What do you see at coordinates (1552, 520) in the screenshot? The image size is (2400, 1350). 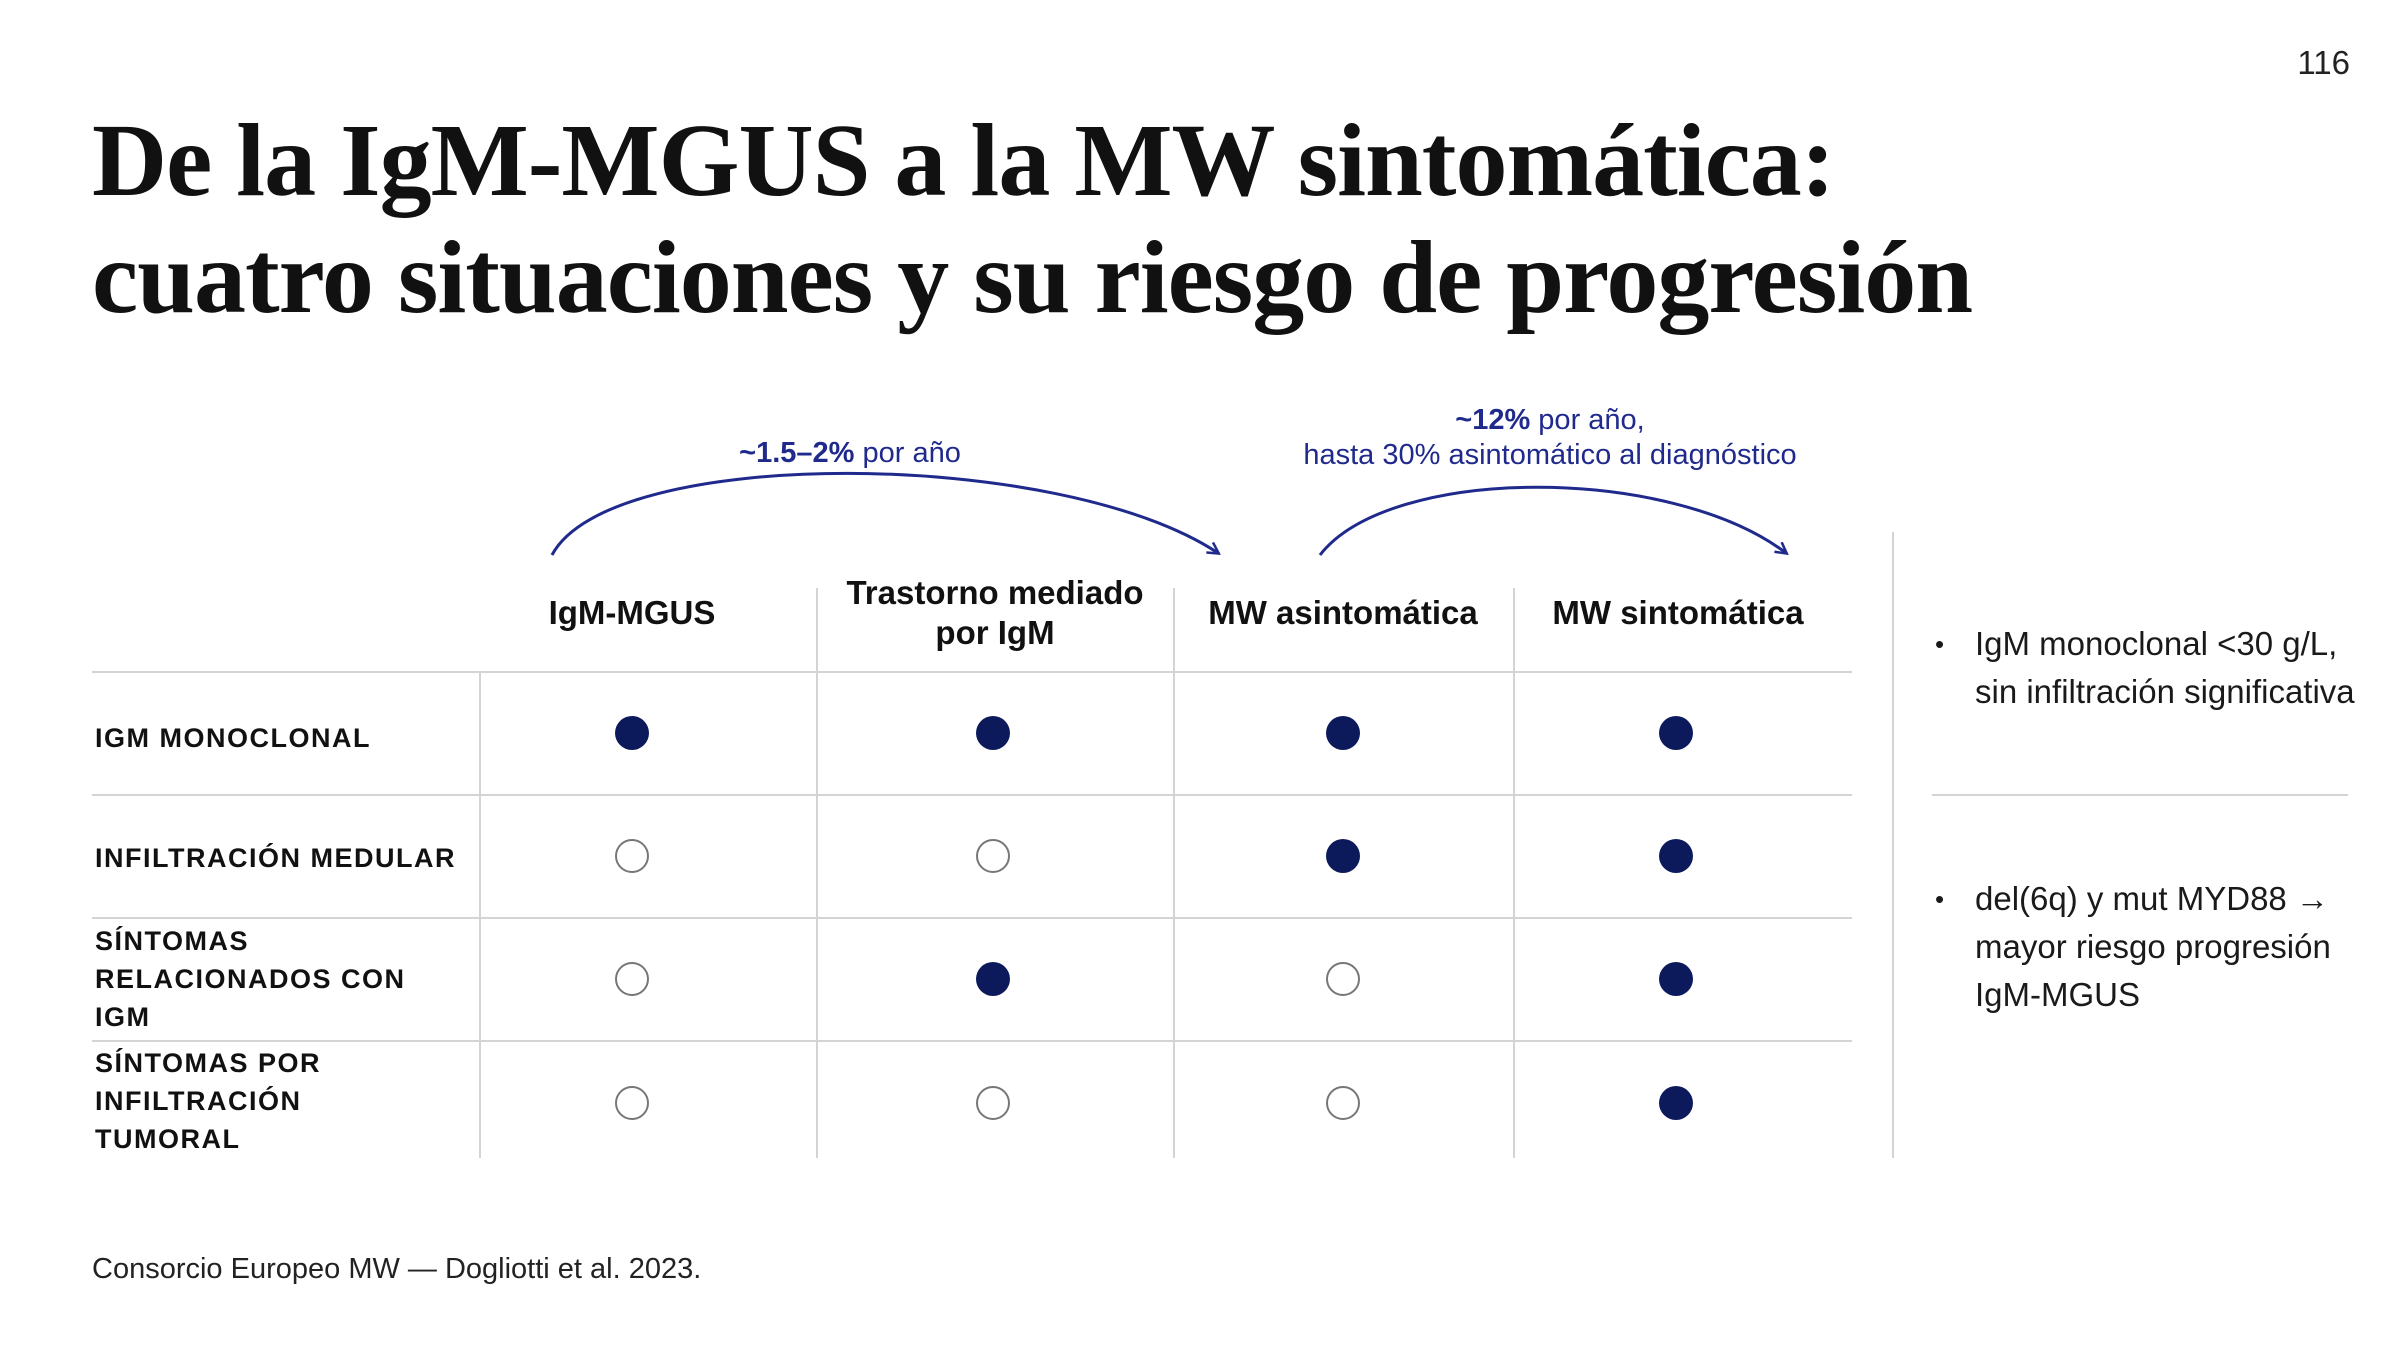 I see `arc-asymptomatic-to-symptomatic` at bounding box center [1552, 520].